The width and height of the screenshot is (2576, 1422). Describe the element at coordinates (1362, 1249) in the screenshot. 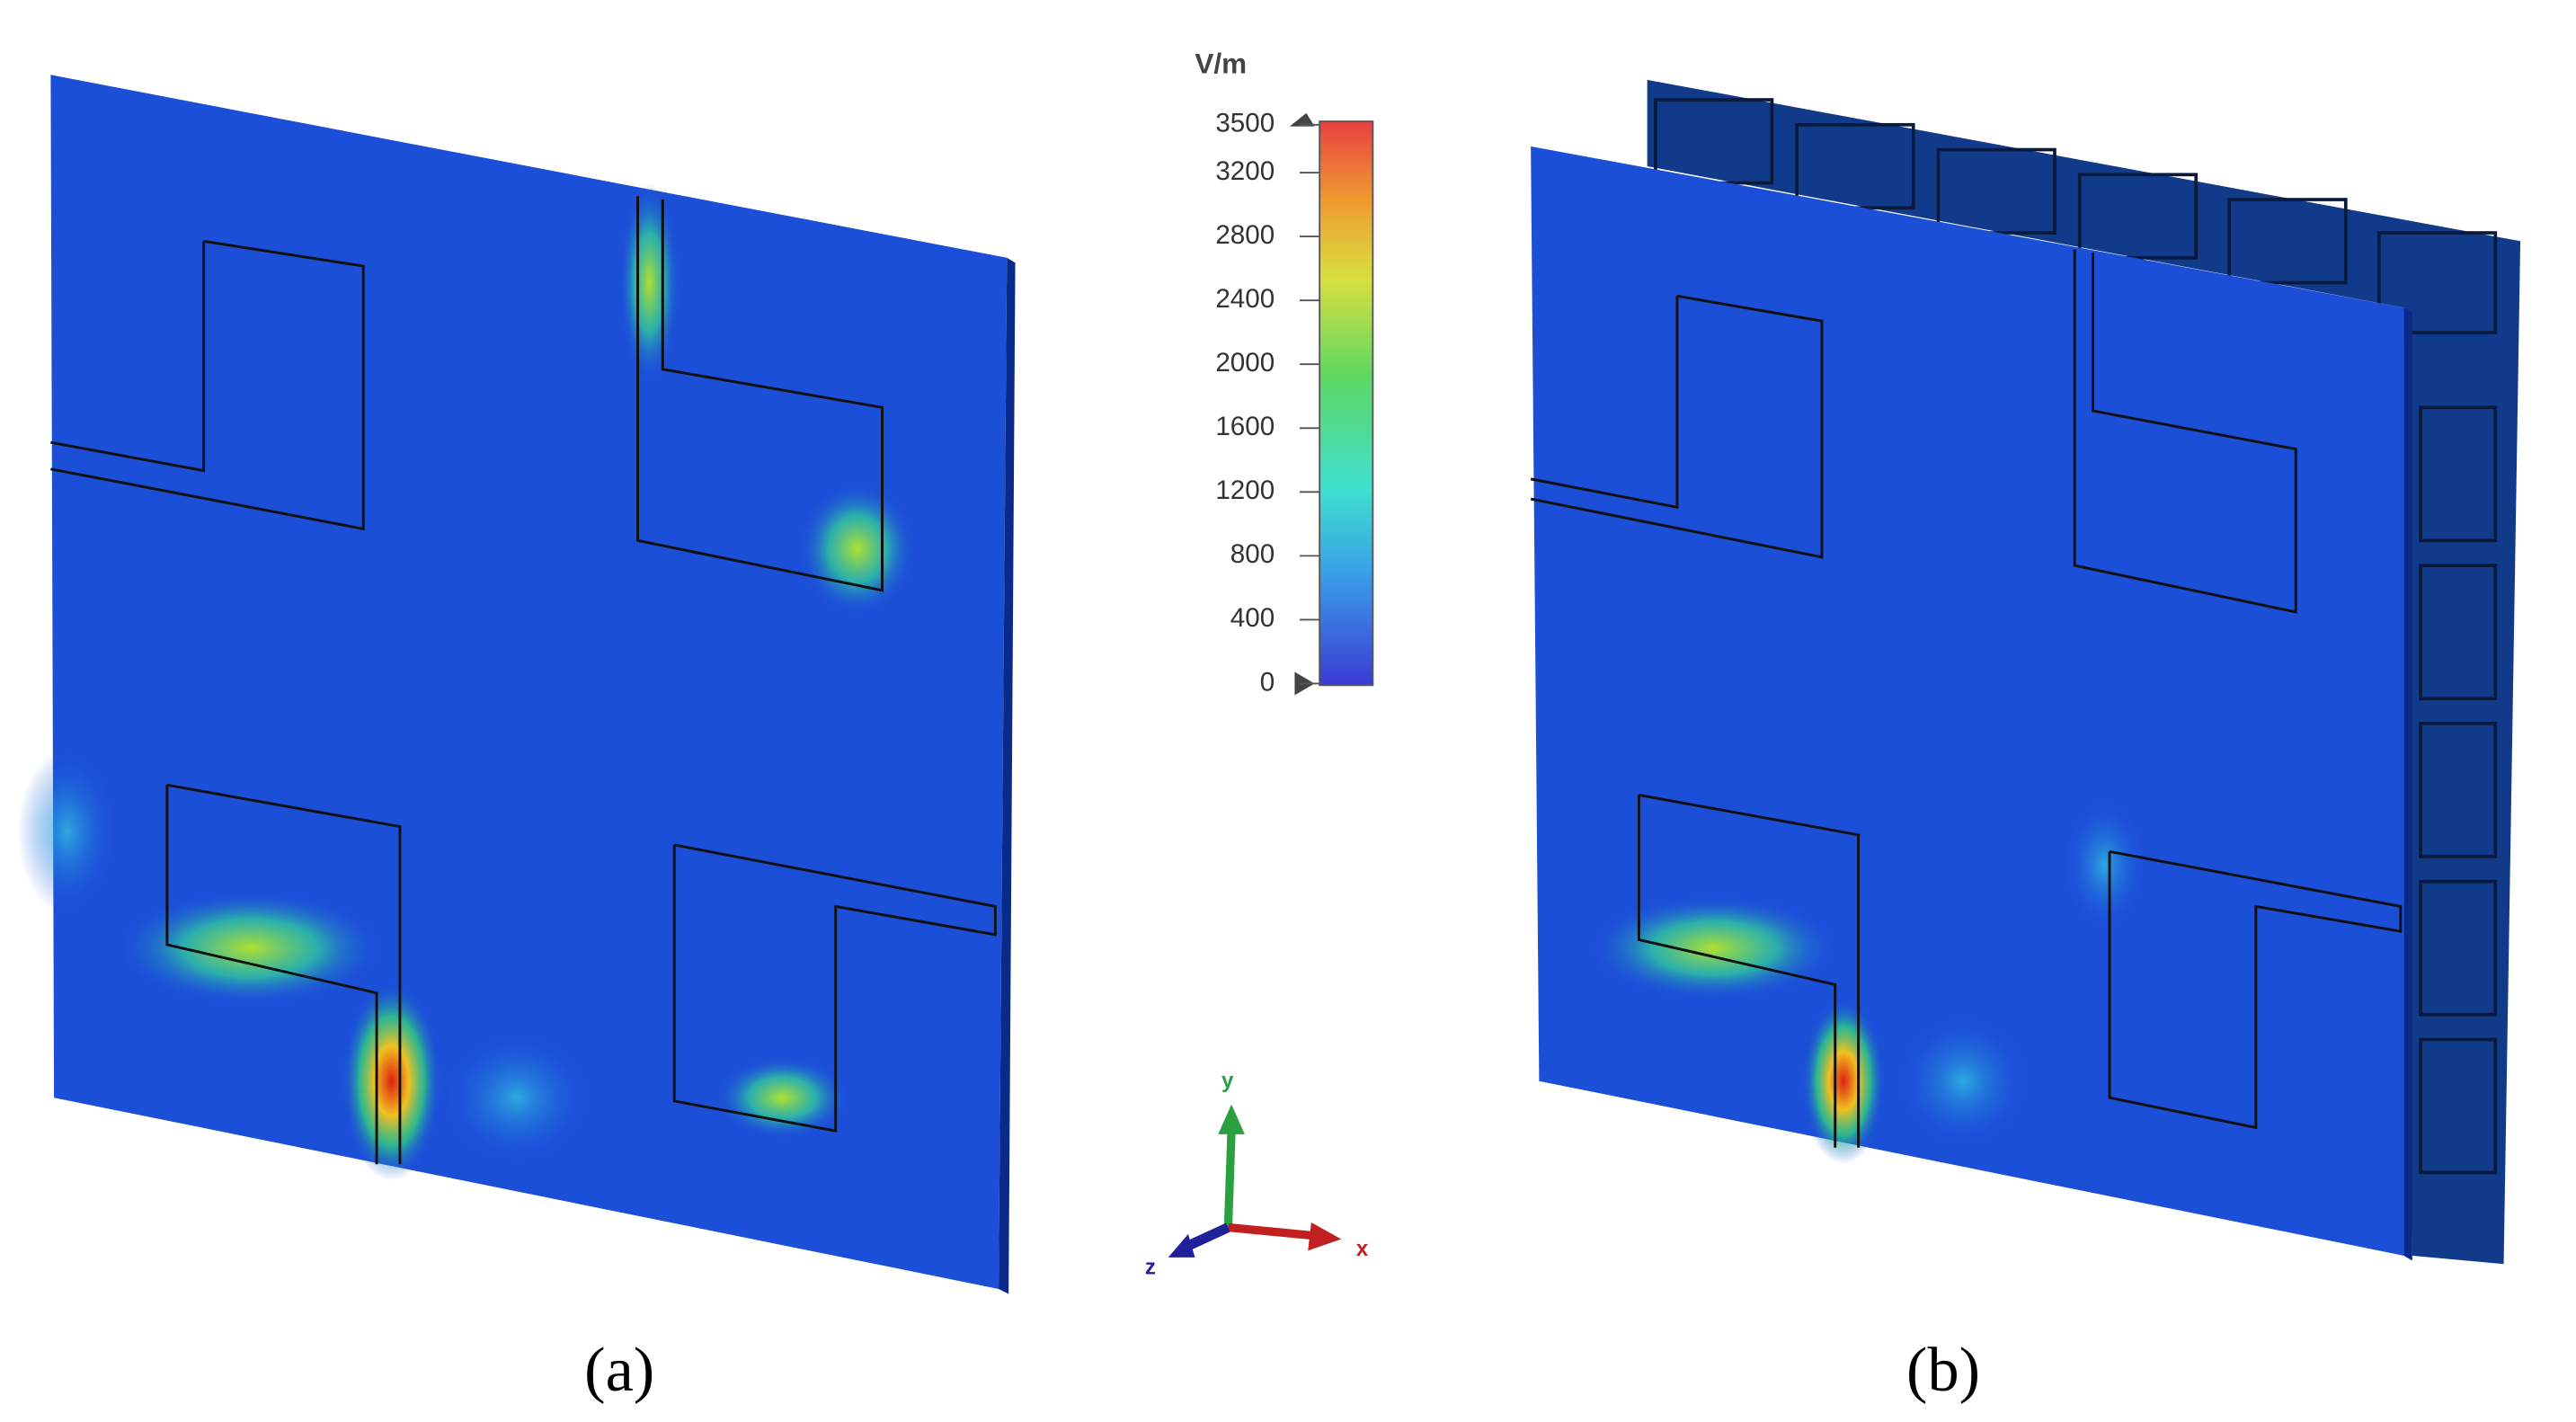

I see `axis-label-x: x` at that location.